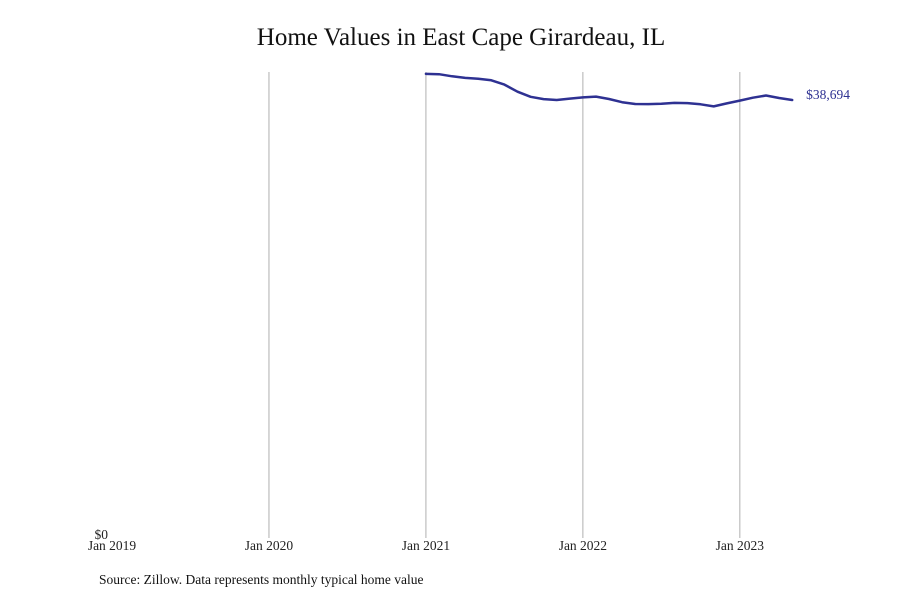 The width and height of the screenshot is (900, 600). Describe the element at coordinates (426, 545) in the screenshot. I see `x-tick-label: Jan 2021` at that location.